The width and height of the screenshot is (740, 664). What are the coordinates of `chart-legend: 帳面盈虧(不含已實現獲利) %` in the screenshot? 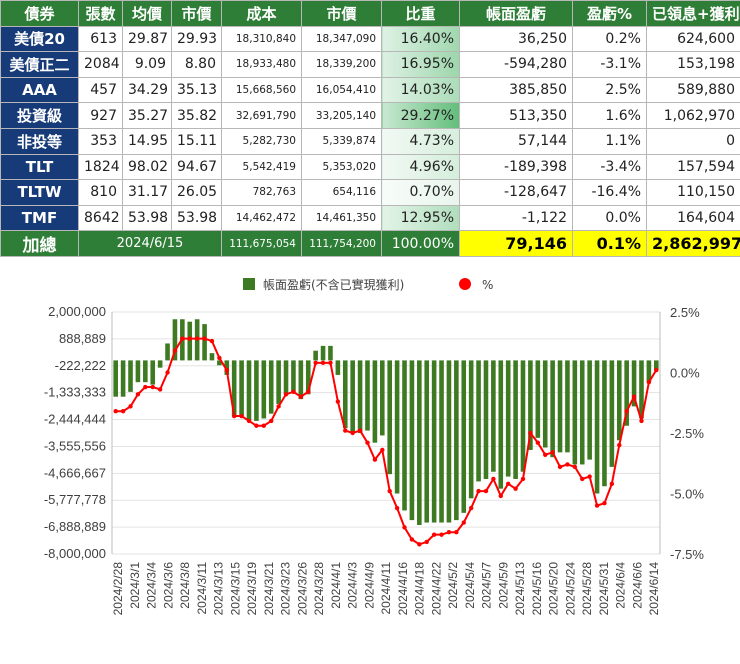 It's located at (368, 284).